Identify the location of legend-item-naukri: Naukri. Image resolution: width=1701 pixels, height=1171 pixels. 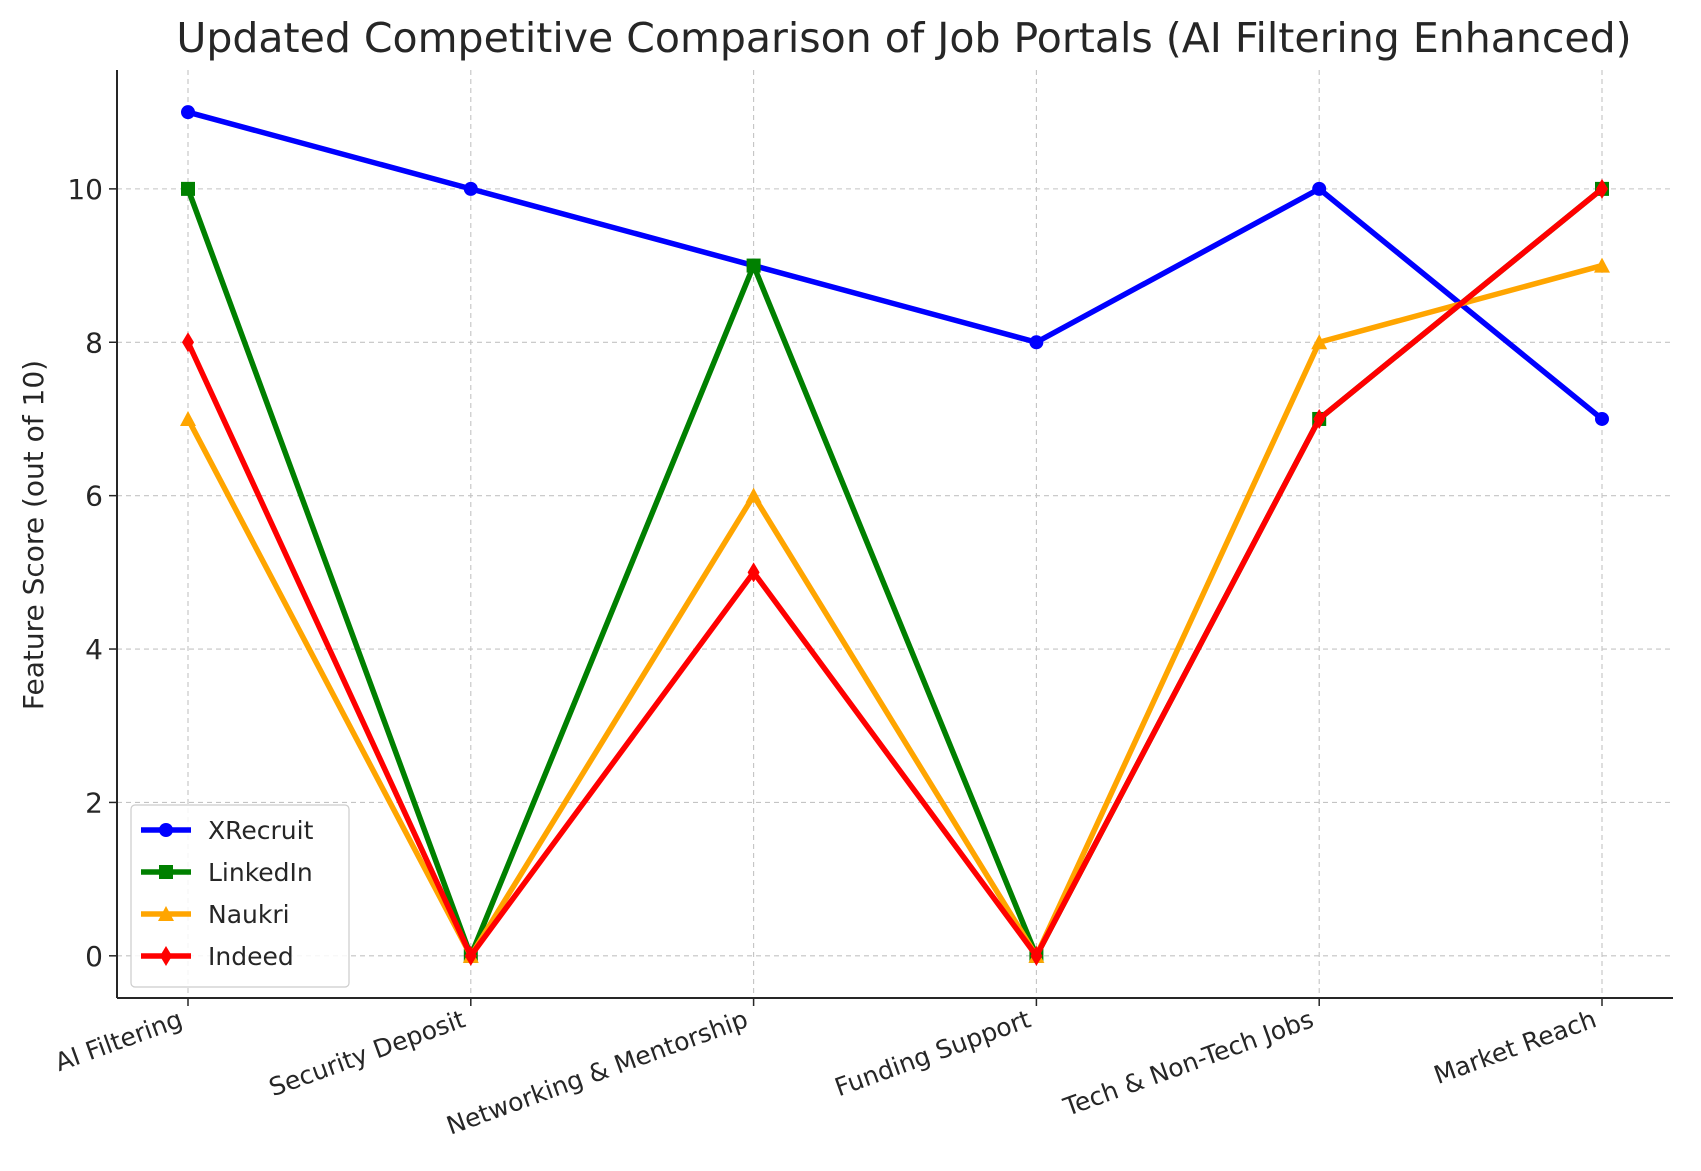
(215, 914).